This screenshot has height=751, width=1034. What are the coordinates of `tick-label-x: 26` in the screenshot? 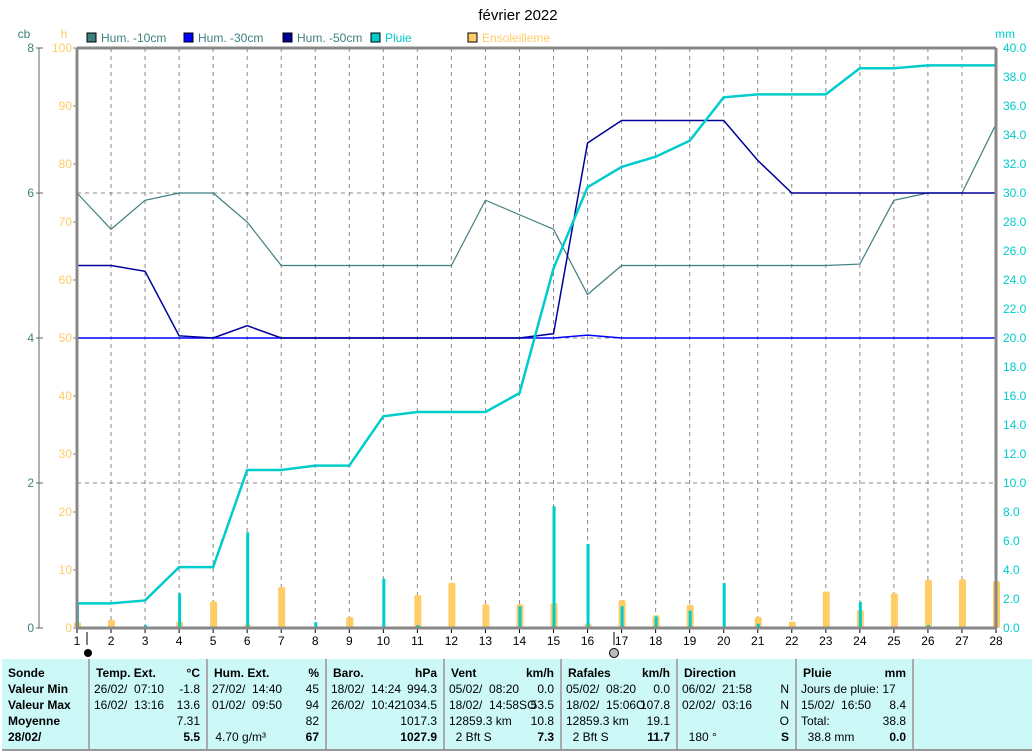 It's located at (928, 641).